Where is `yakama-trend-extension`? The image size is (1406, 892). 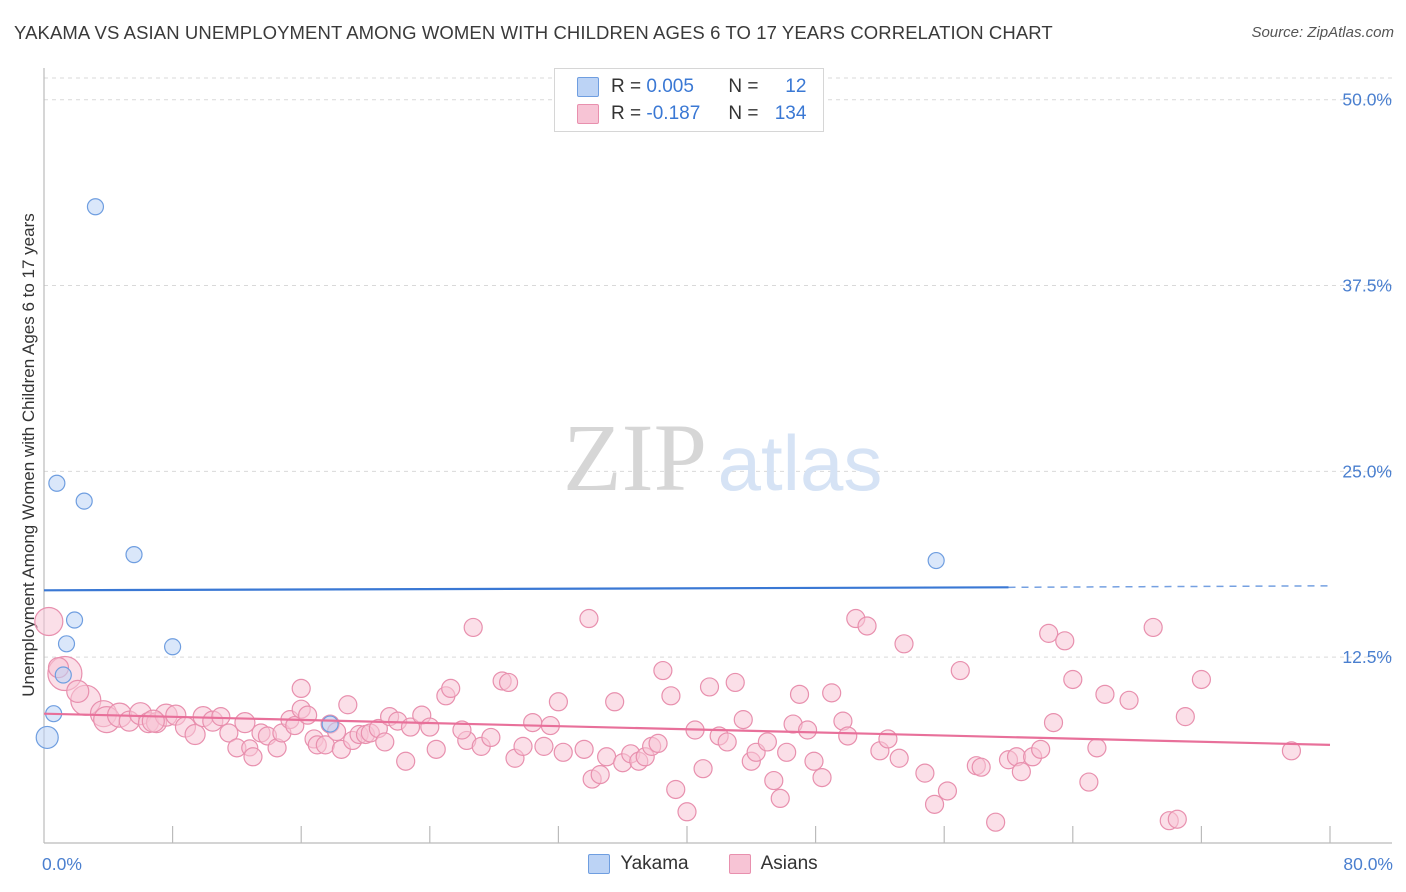
yakama-trend-extension is located at coordinates (1169, 587).